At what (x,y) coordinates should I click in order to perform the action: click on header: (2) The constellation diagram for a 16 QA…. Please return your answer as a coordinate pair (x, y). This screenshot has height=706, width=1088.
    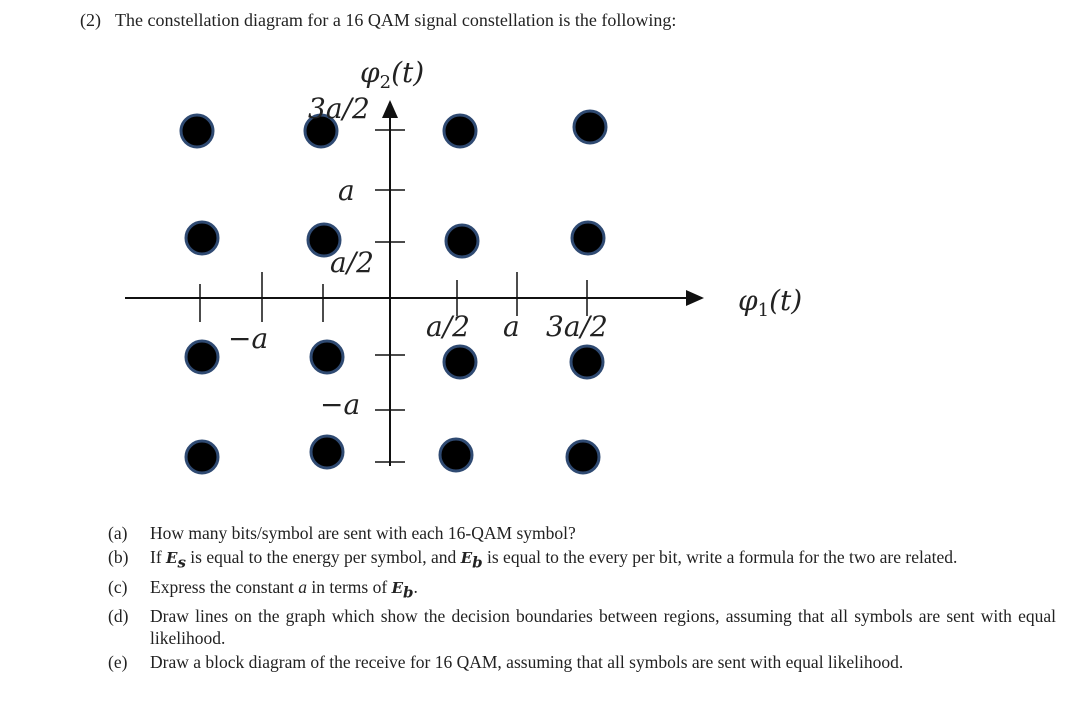
    Looking at the image, I should click on (378, 20).